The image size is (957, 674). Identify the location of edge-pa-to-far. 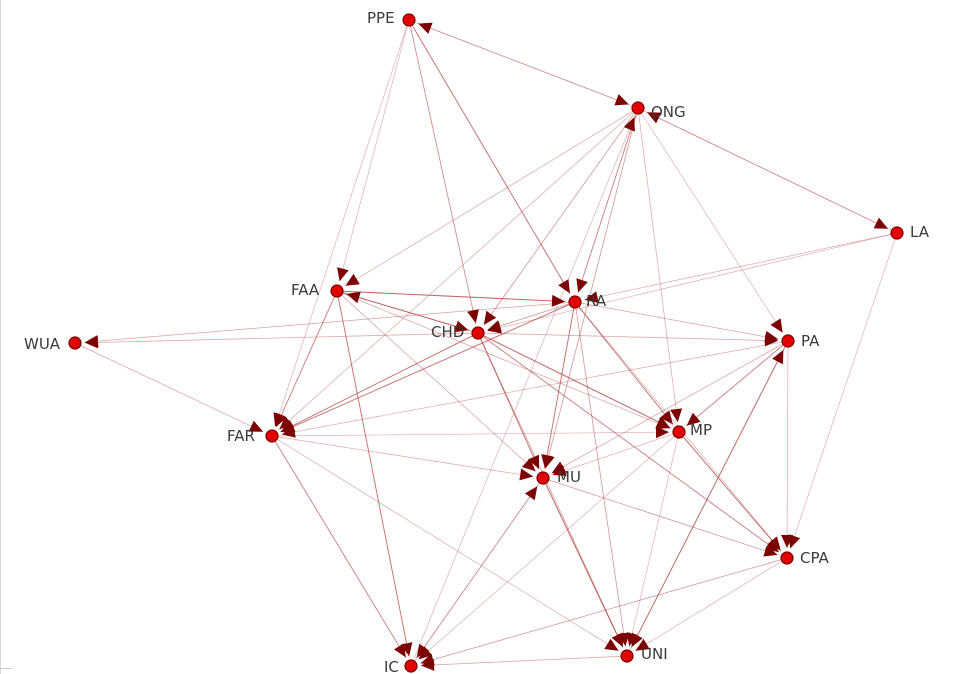
(535, 387).